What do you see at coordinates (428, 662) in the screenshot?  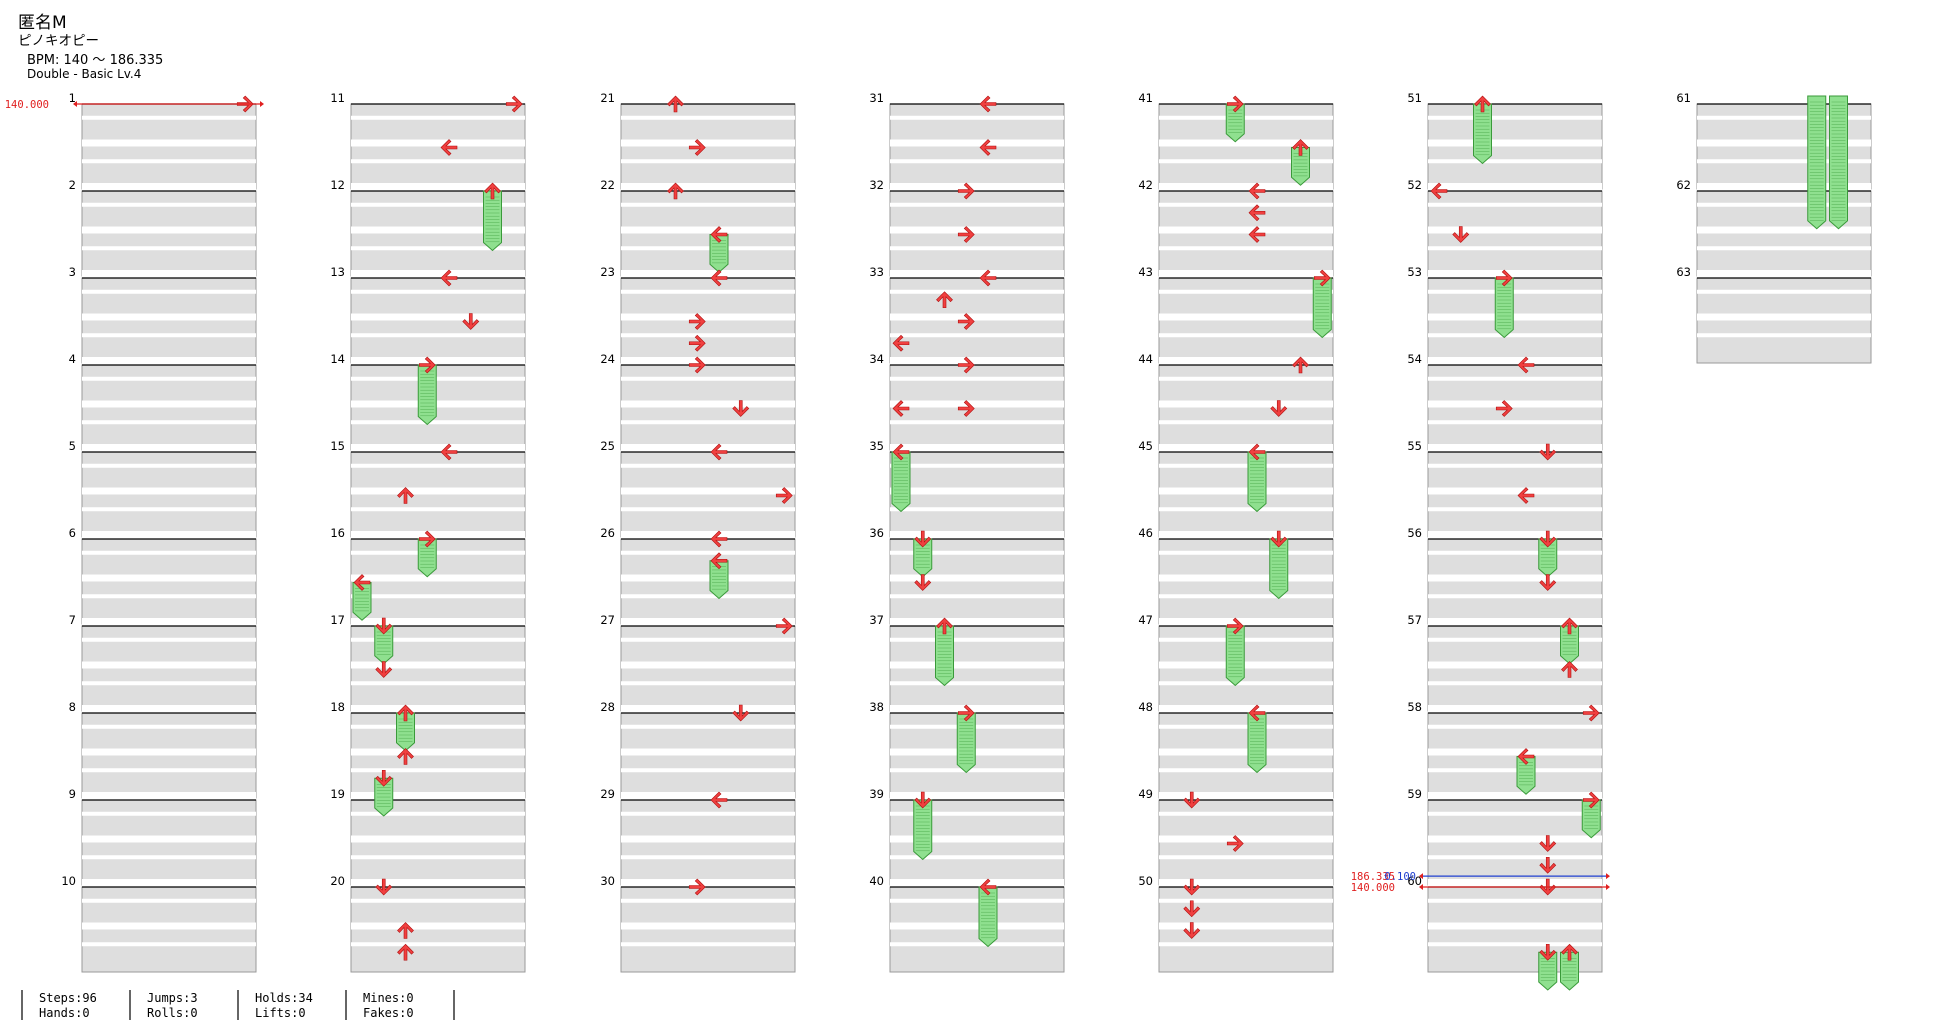 I see `measure-17: 17` at bounding box center [428, 662].